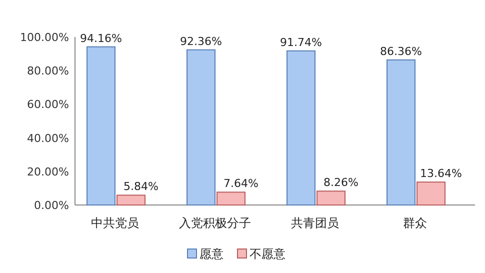 The width and height of the screenshot is (485, 273). What do you see at coordinates (268, 254) in the screenshot?
I see `legend-label: 不愿意` at bounding box center [268, 254].